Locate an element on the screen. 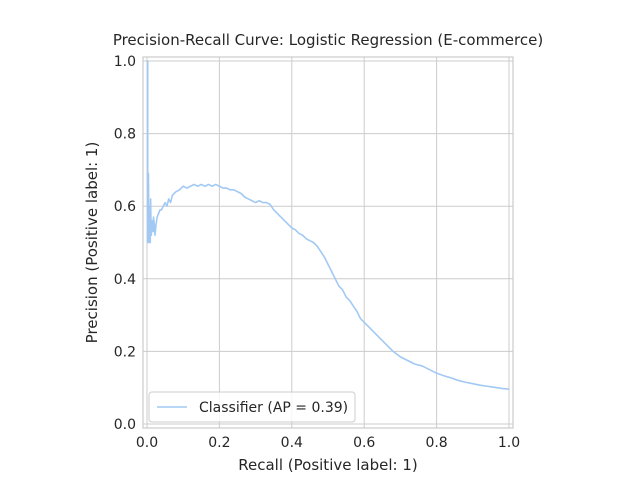 Image resolution: width=640 pixels, height=480 pixels. legend-box is located at coordinates (252, 407).